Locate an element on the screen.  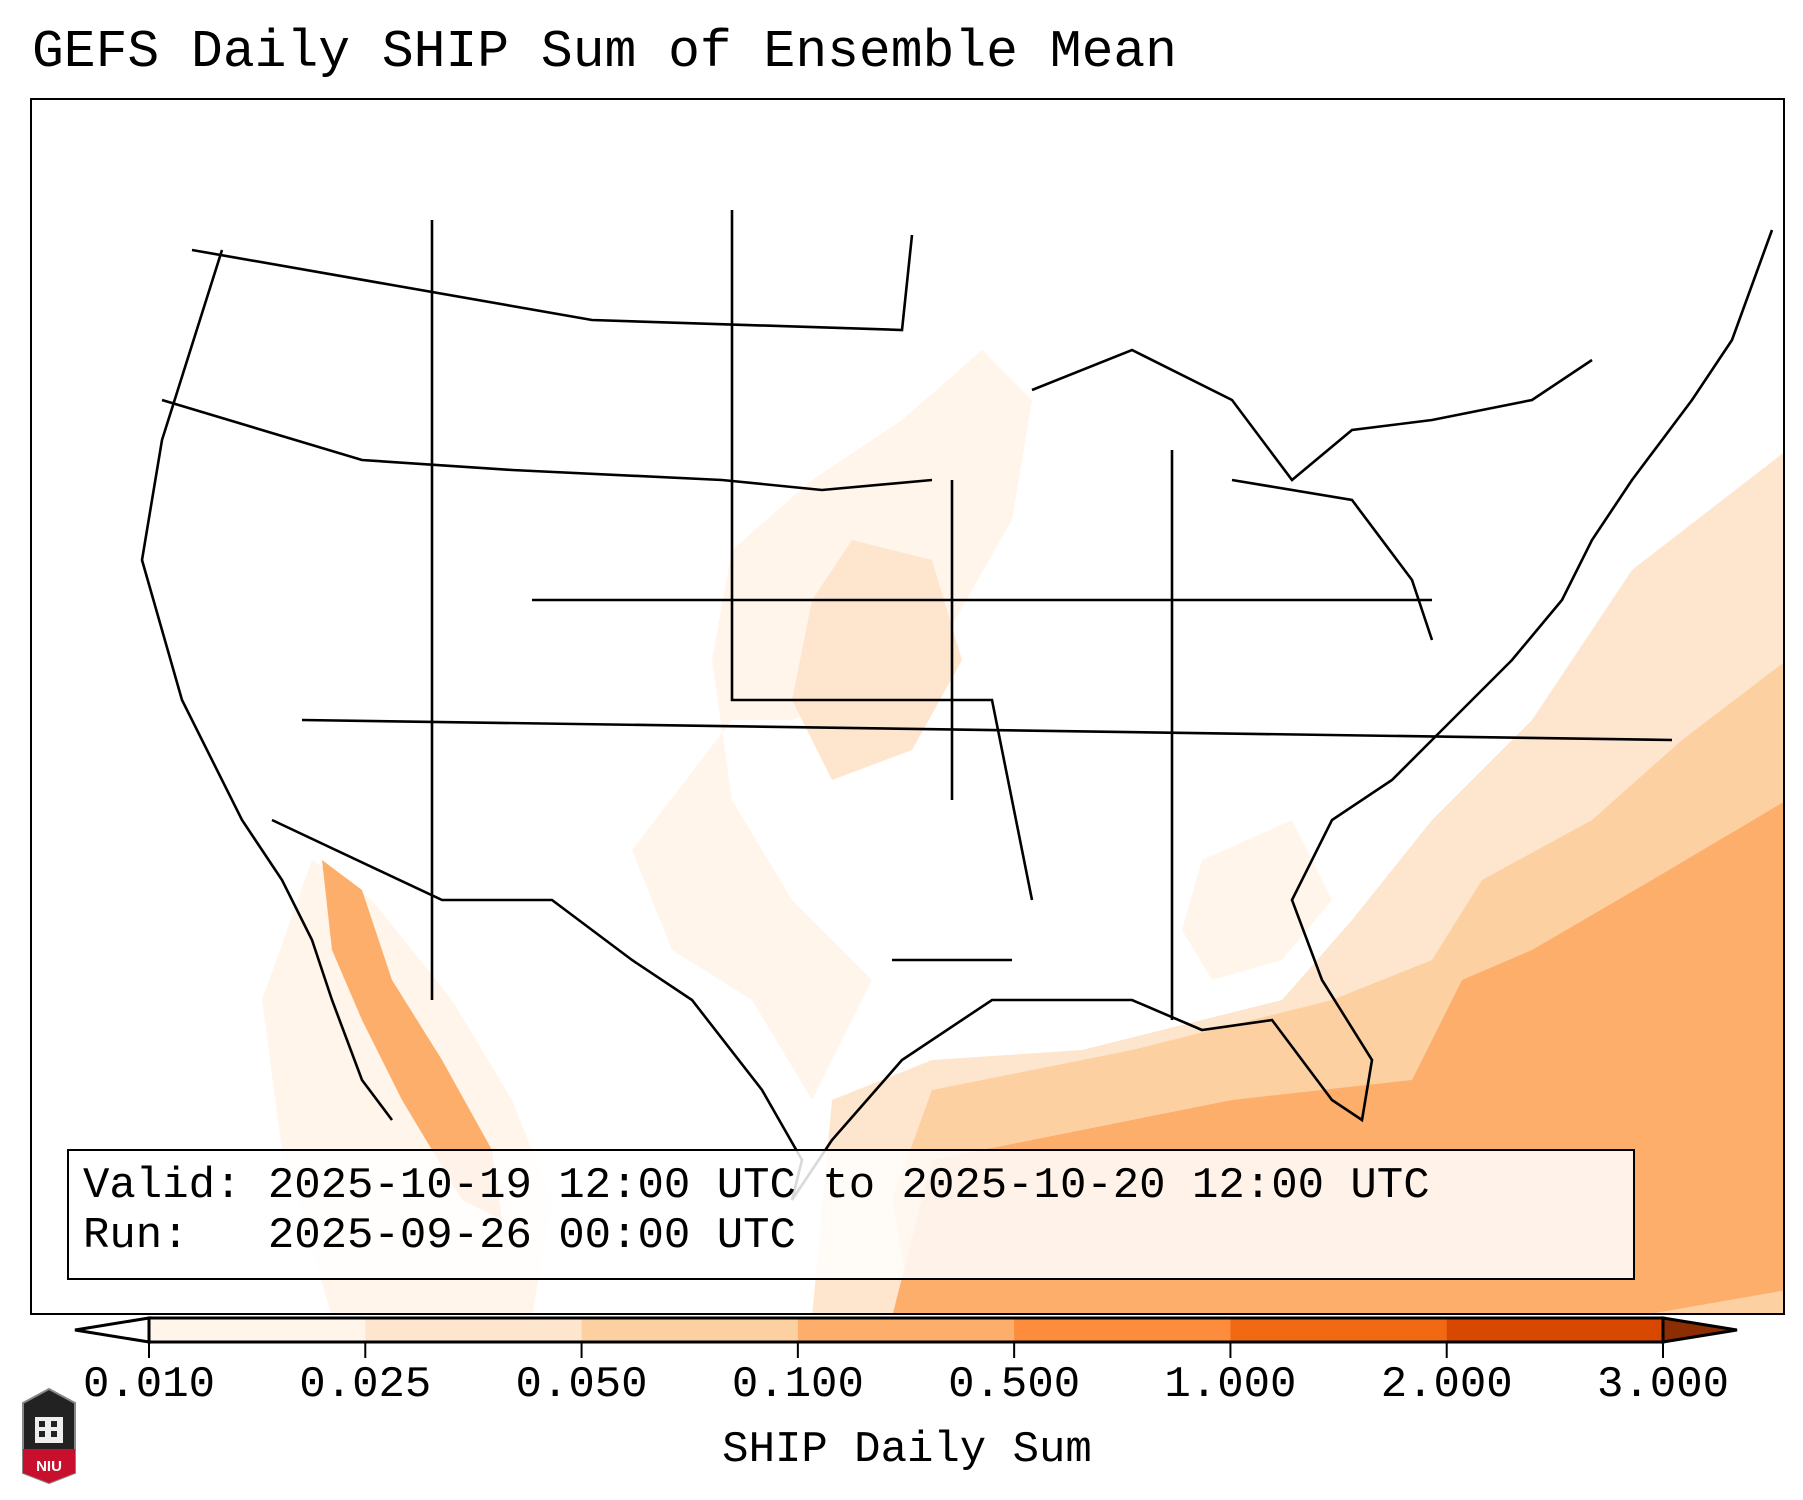
run-time-text: Run: 2025-09-26 00:00 UTC is located at coordinates (439, 1236).